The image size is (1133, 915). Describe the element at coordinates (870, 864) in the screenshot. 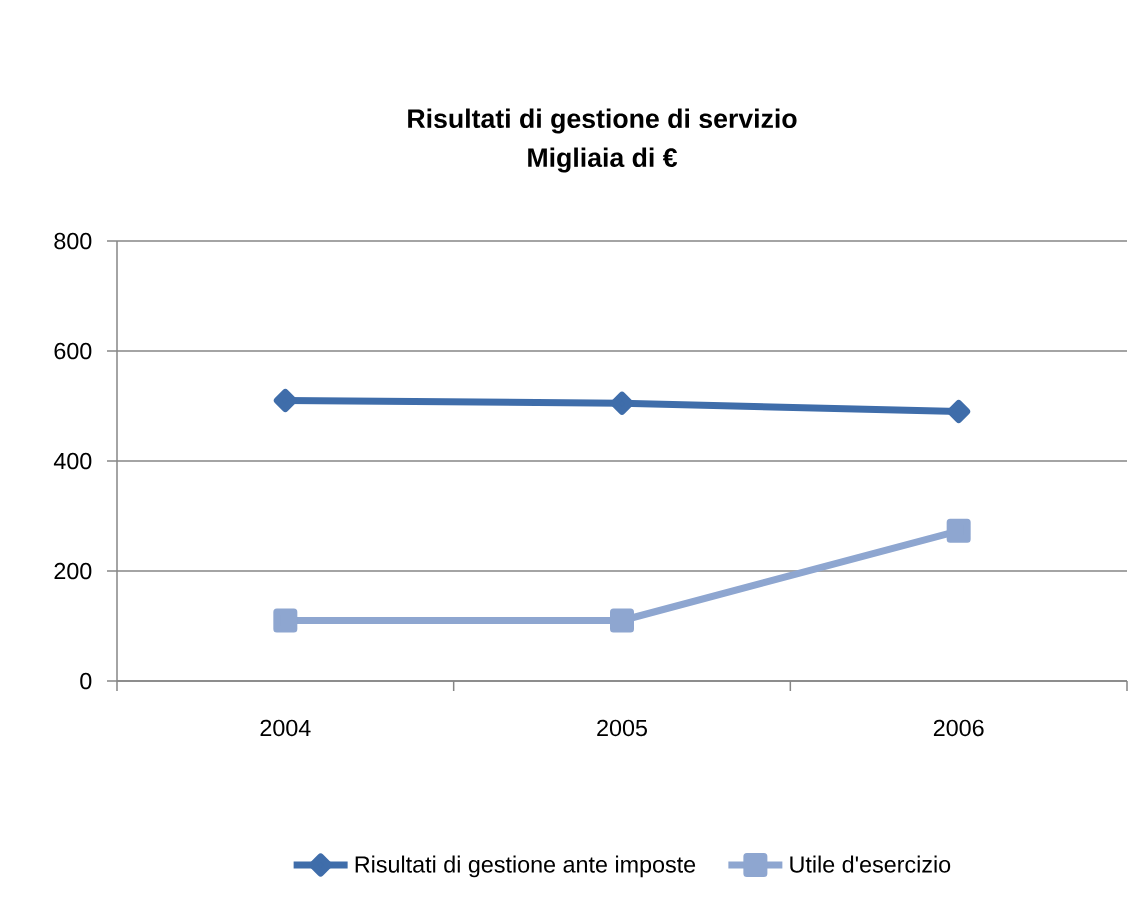

I see `legend-label: Utile d'esercizio` at that location.